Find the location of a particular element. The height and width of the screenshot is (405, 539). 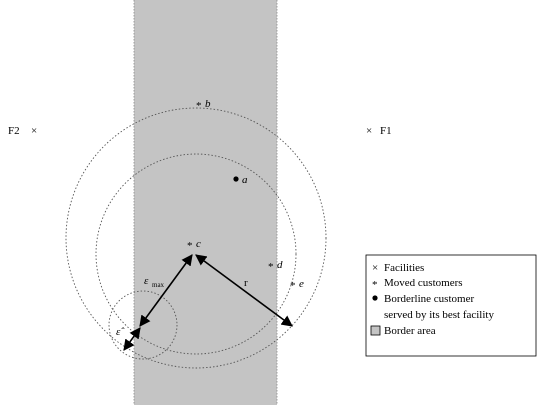

customer-c-label: c is located at coordinates (198, 244).